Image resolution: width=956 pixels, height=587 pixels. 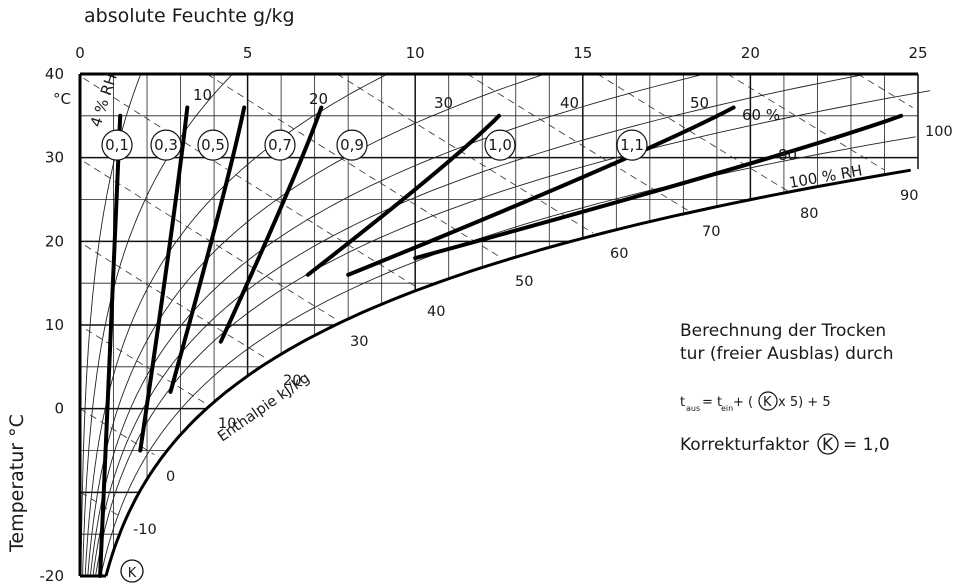 What do you see at coordinates (292, 381) in the screenshot?
I see `enthalpy-label: 20` at bounding box center [292, 381].